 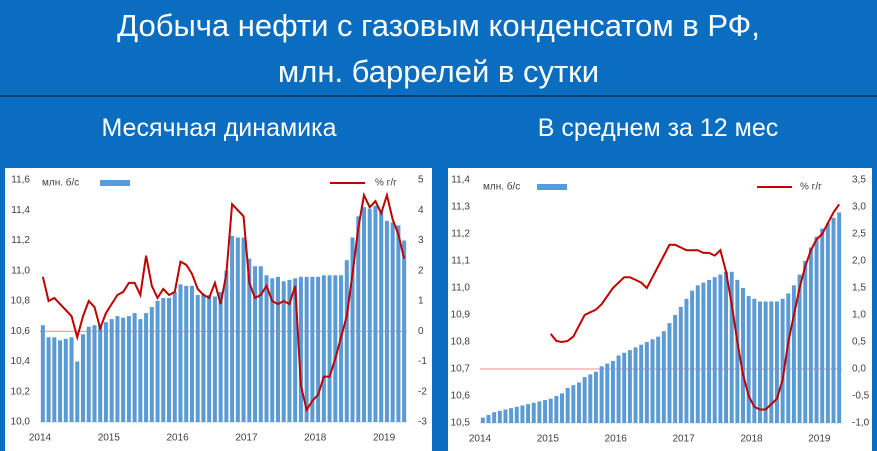 I want to click on title: Добыча нефти с газовым конденсатом в РФ,, so click(x=438, y=25).